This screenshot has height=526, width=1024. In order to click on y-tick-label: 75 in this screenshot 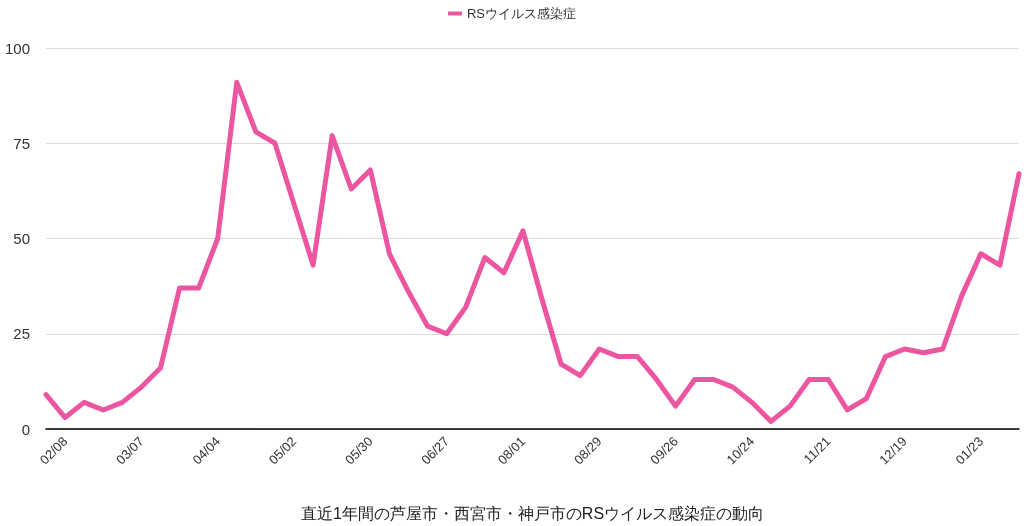, I will do `click(21, 143)`.